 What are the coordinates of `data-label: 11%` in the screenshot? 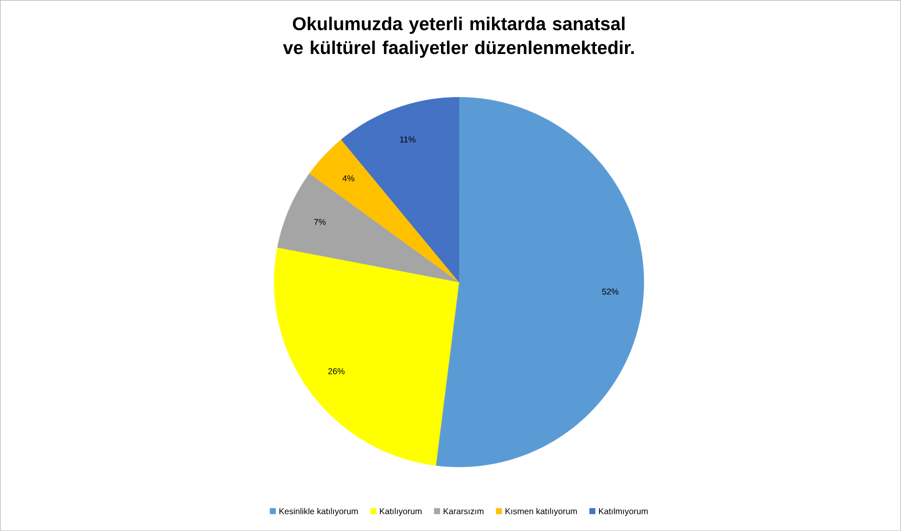 It's located at (408, 139).